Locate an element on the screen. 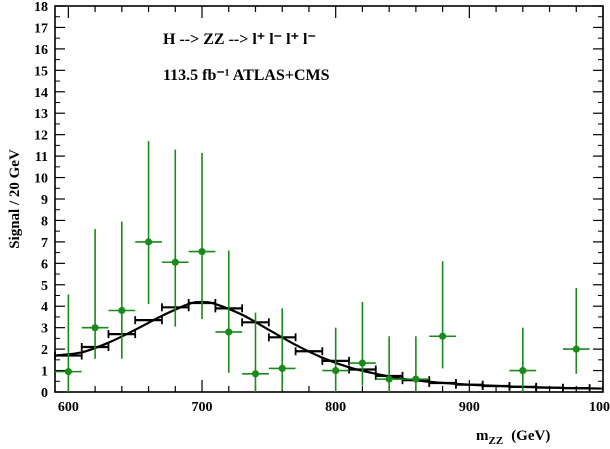 The height and width of the screenshot is (449, 610). y-tick-label: 16 is located at coordinates (41, 50).